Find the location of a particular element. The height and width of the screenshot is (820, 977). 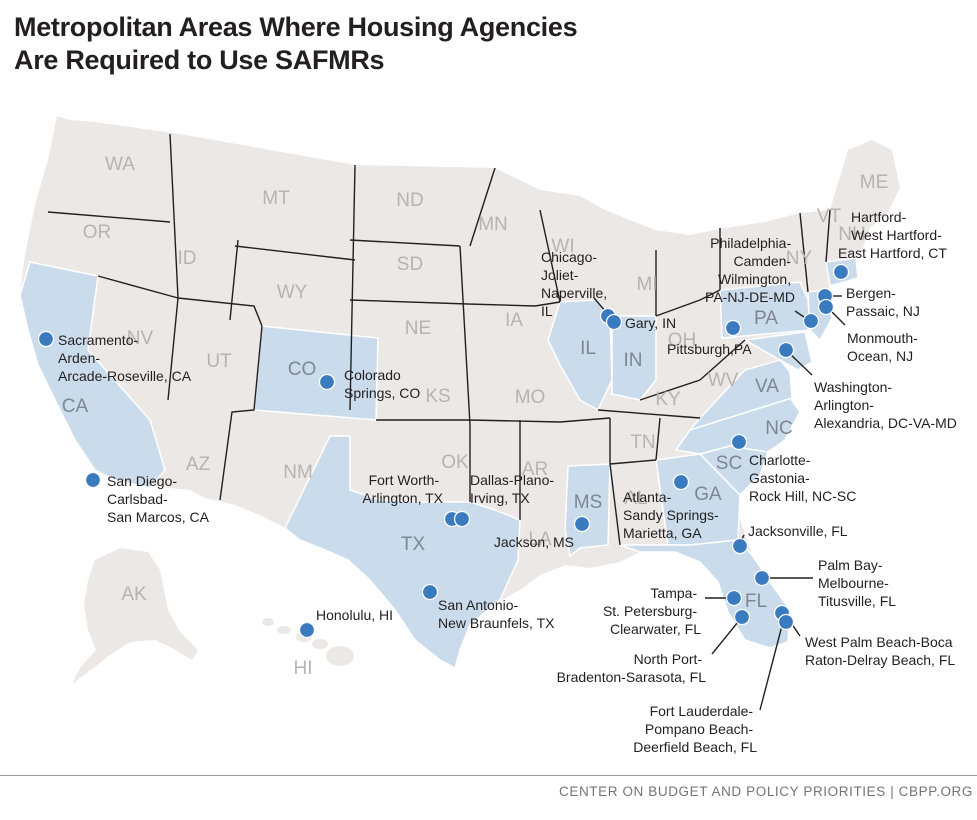

label-palm-bay: Palm Bay- Melbourne- Titusville, FL is located at coordinates (857, 583).